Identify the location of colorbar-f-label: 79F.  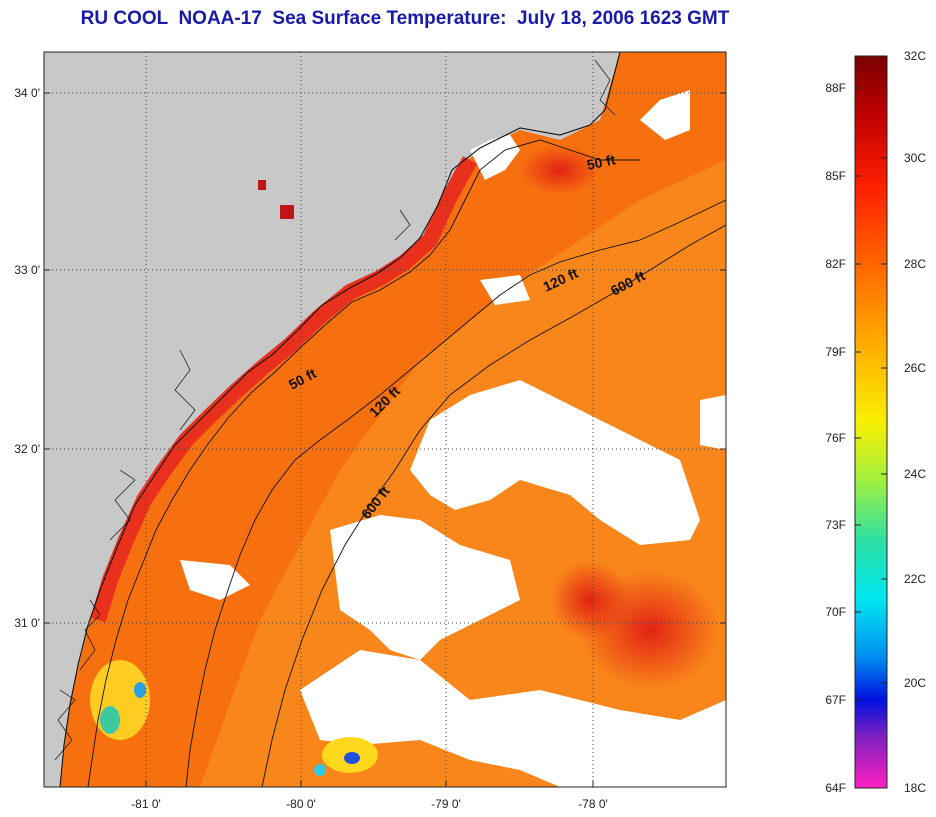
(835, 352).